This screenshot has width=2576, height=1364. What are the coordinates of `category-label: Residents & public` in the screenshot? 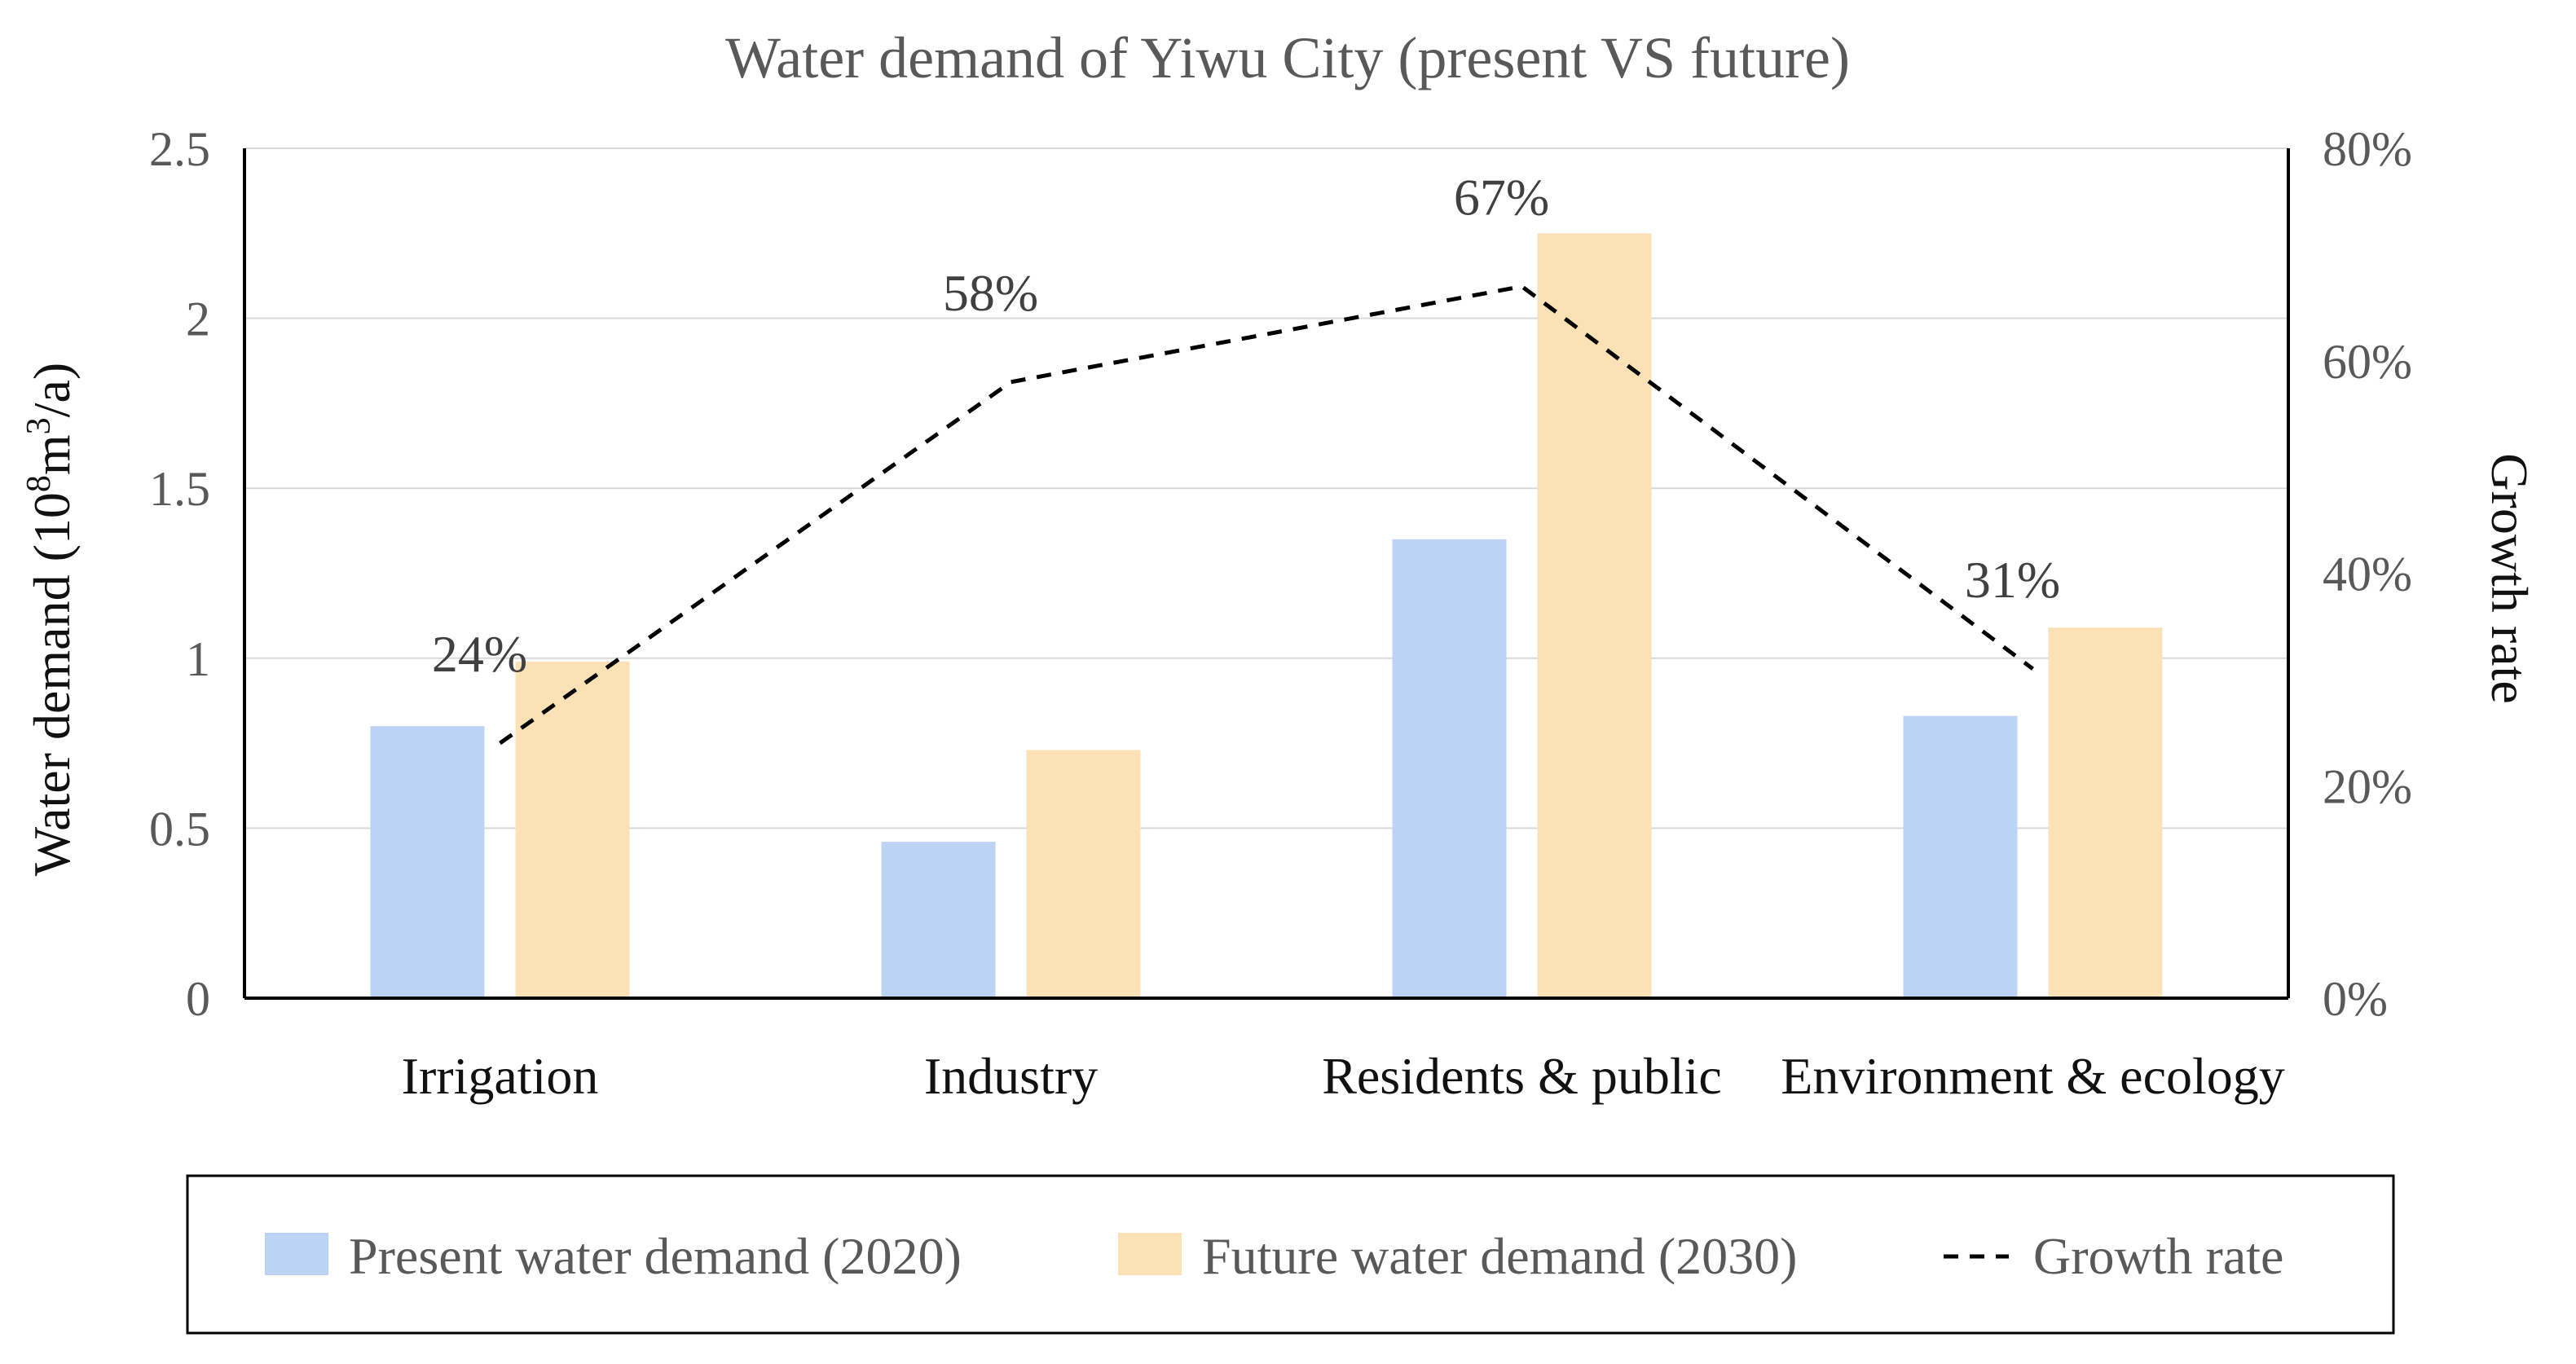 It's located at (1522, 1076).